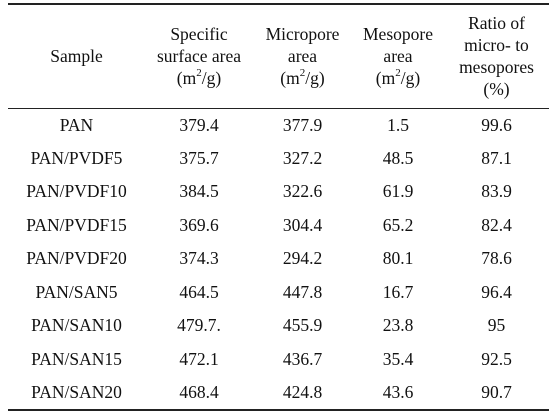  Describe the element at coordinates (199, 124) in the screenshot. I see `cell-specific-surface-area: 379.4` at that location.